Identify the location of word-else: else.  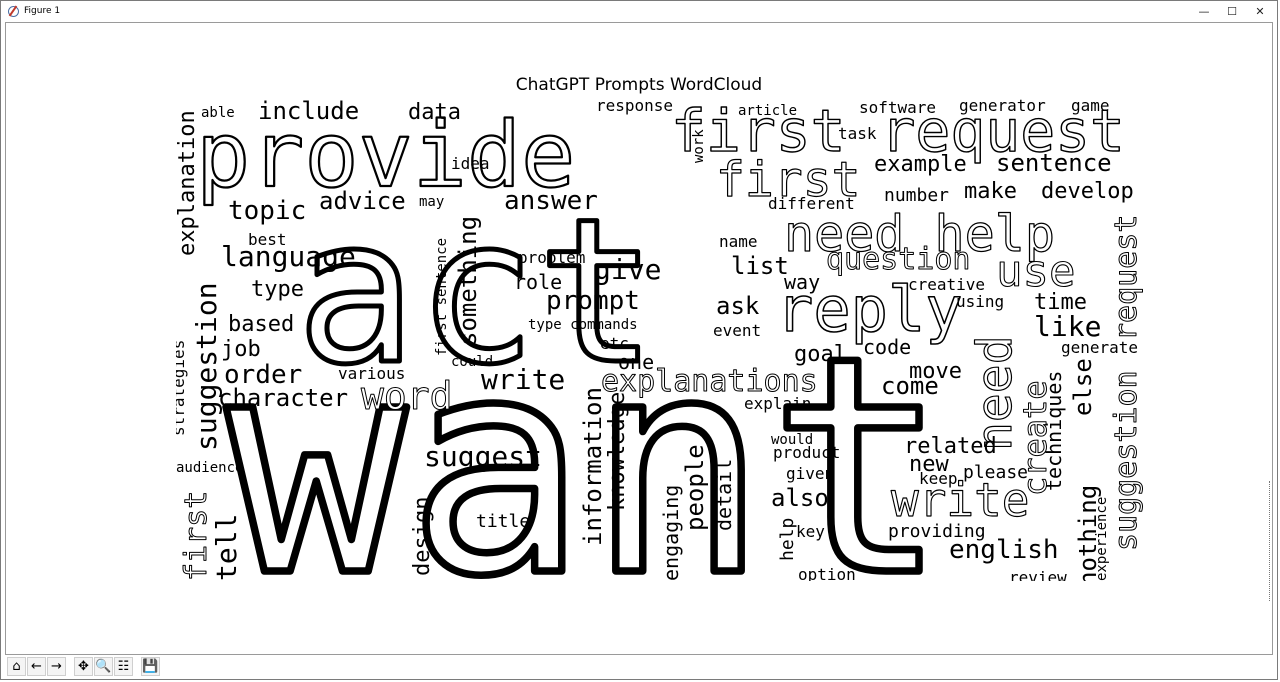
(1083, 387).